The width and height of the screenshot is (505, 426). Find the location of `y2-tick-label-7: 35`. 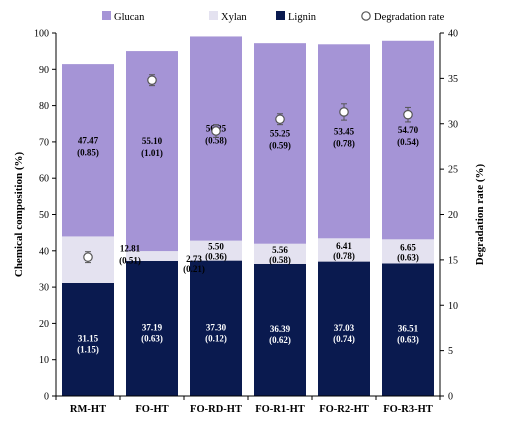

y2-tick-label-7: 35 is located at coordinates (453, 79).